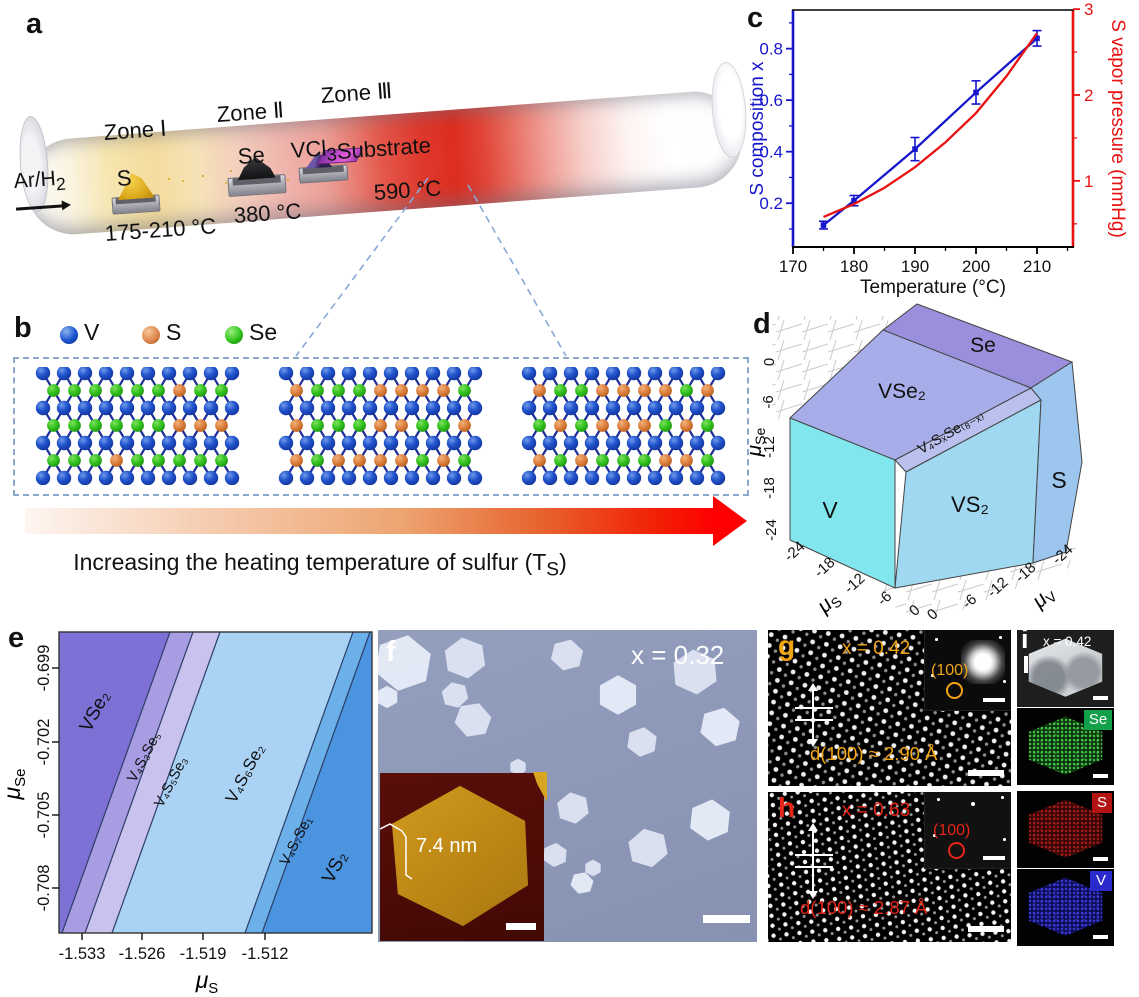 The width and height of the screenshot is (1139, 997). I want to click on panel-g-stem-image: (100) g x = 0.42 d(100) ≈ 2.90 Å, so click(889, 708).